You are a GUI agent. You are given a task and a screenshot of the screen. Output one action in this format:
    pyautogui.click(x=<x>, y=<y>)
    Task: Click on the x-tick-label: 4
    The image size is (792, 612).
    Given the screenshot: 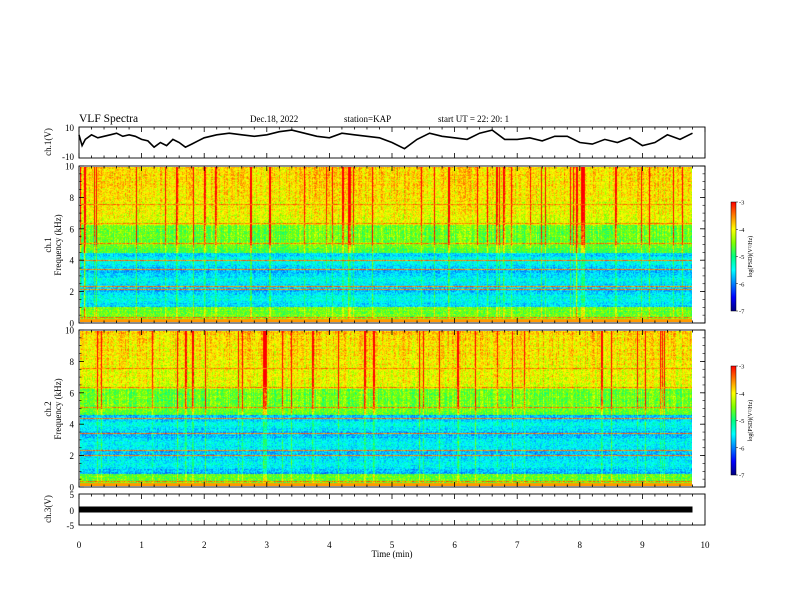 What is the action you would take?
    pyautogui.click(x=329, y=545)
    